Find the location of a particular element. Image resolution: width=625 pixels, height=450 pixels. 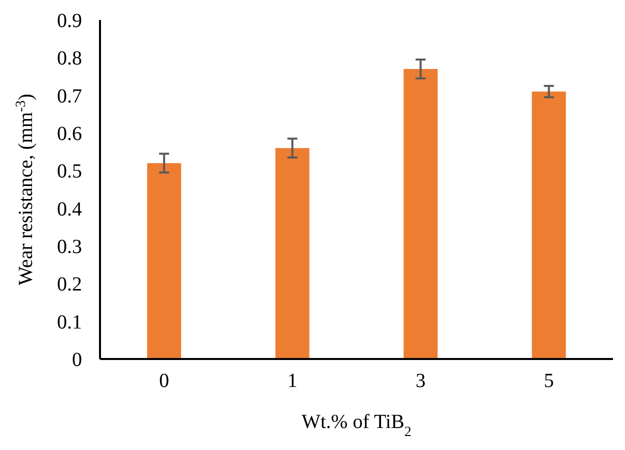

y-tick-label: 0.7 is located at coordinates (69, 96).